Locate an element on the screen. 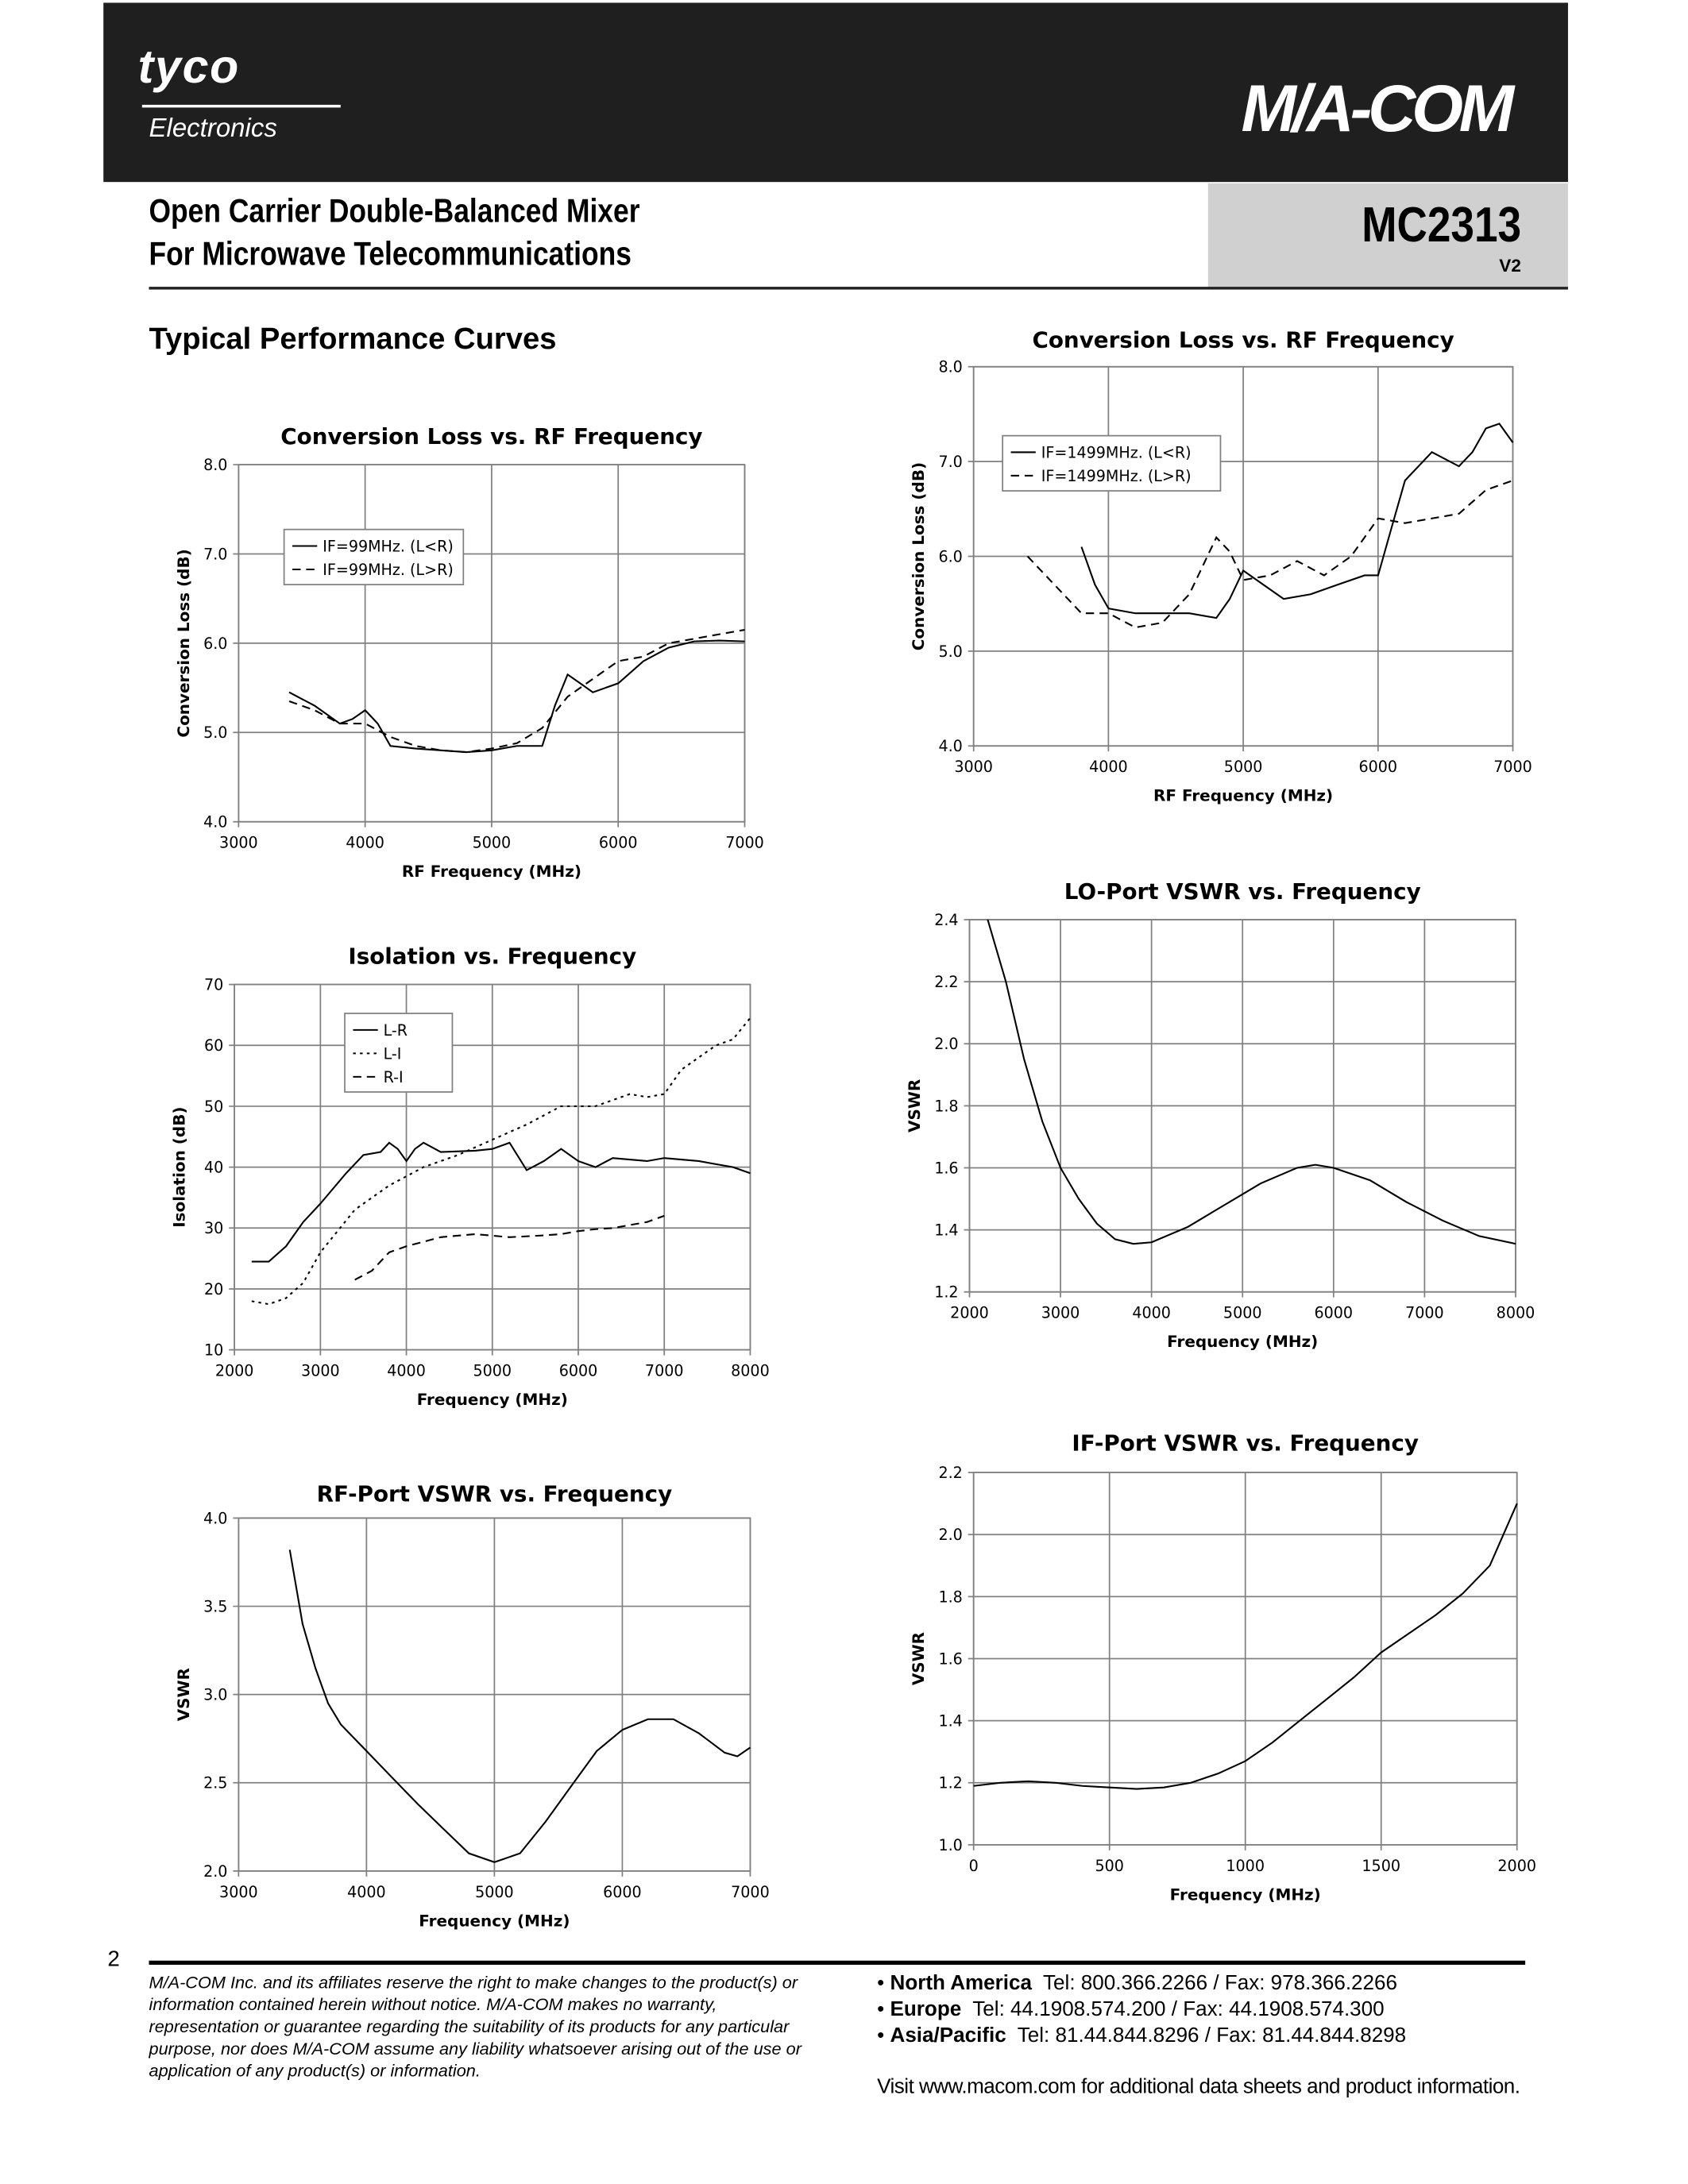 Image resolution: width=1688 pixels, height=2184 pixels. legend-label: L-R is located at coordinates (396, 1030).